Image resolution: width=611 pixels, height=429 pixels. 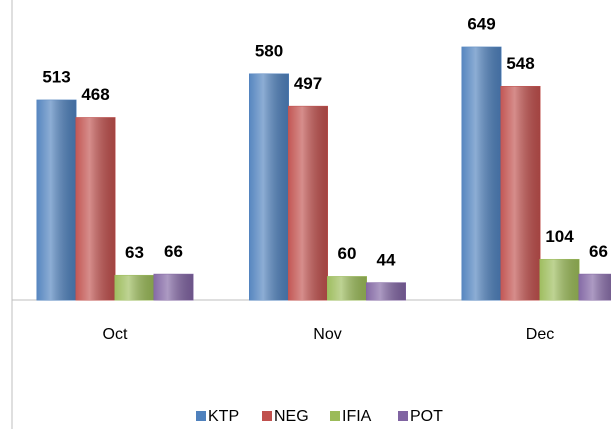 What do you see at coordinates (134, 252) in the screenshot?
I see `data-label: 63` at bounding box center [134, 252].